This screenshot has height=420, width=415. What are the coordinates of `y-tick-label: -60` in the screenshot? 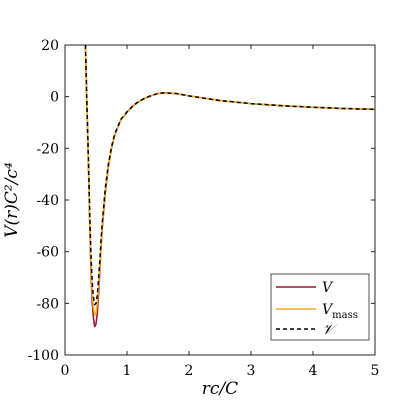 It's located at (47, 253).